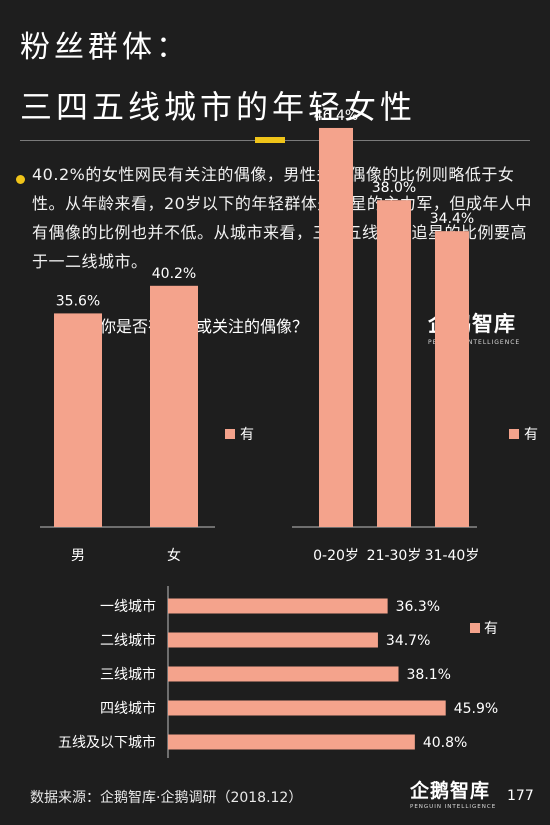 Image resolution: width=550 pixels, height=825 pixels. I want to click on chart-2-data-label: 36.3%, so click(418, 607).